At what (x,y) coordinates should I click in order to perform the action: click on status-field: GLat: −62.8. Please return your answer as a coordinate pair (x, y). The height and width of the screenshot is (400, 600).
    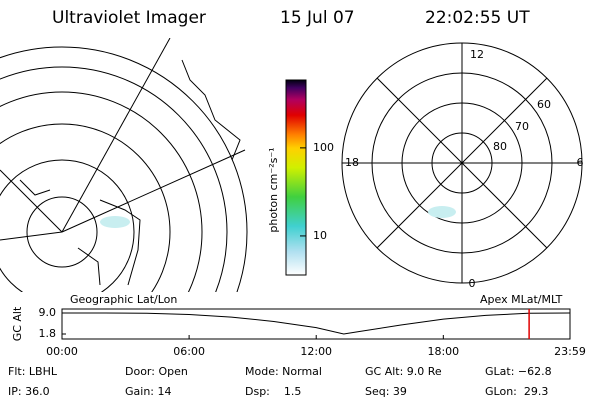
    Looking at the image, I should click on (518, 371).